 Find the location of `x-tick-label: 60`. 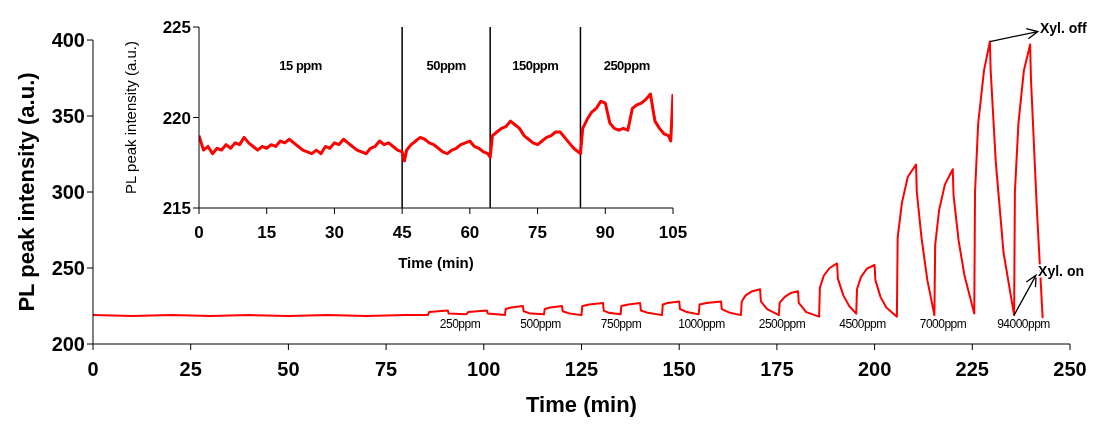

x-tick-label: 60 is located at coordinates (470, 233).